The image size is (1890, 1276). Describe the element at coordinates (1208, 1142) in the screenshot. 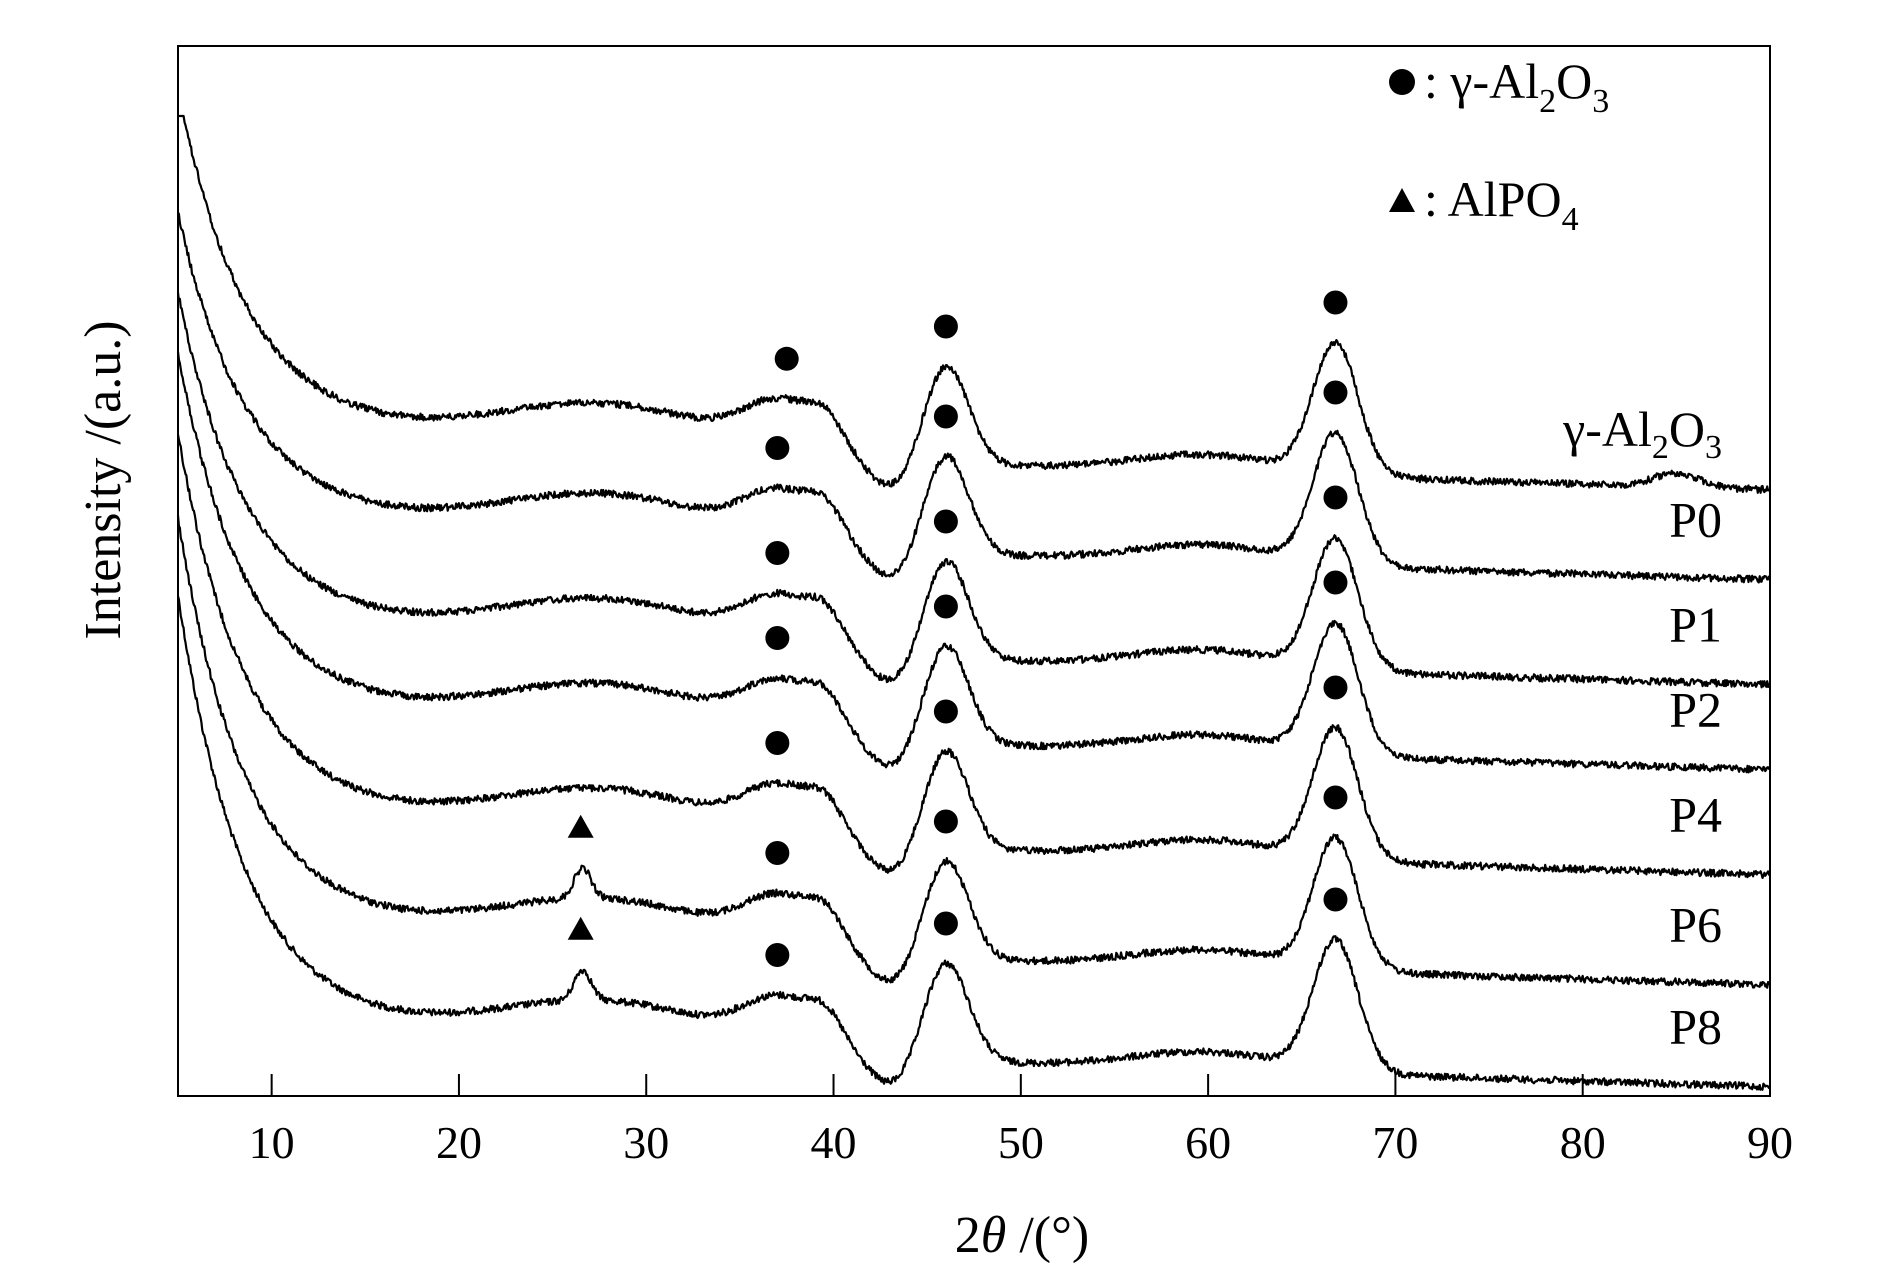

I see `x-tick-label: 60` at that location.